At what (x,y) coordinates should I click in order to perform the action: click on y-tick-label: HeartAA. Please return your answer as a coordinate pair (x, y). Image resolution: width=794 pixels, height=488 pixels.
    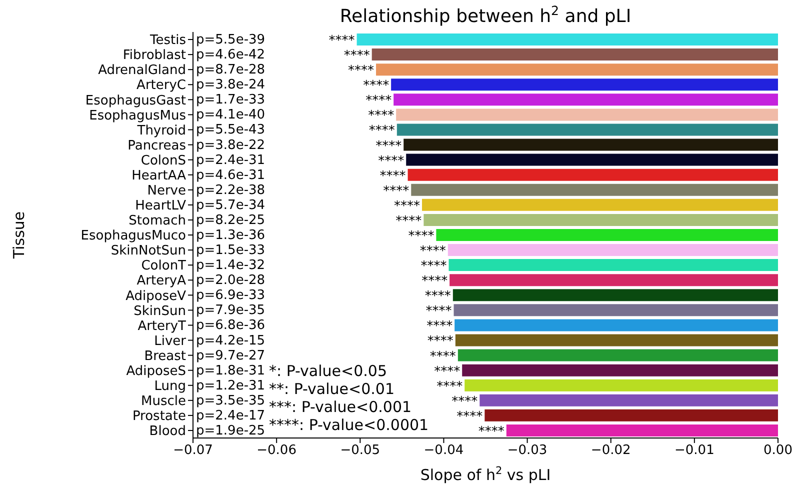
    Looking at the image, I should click on (159, 176).